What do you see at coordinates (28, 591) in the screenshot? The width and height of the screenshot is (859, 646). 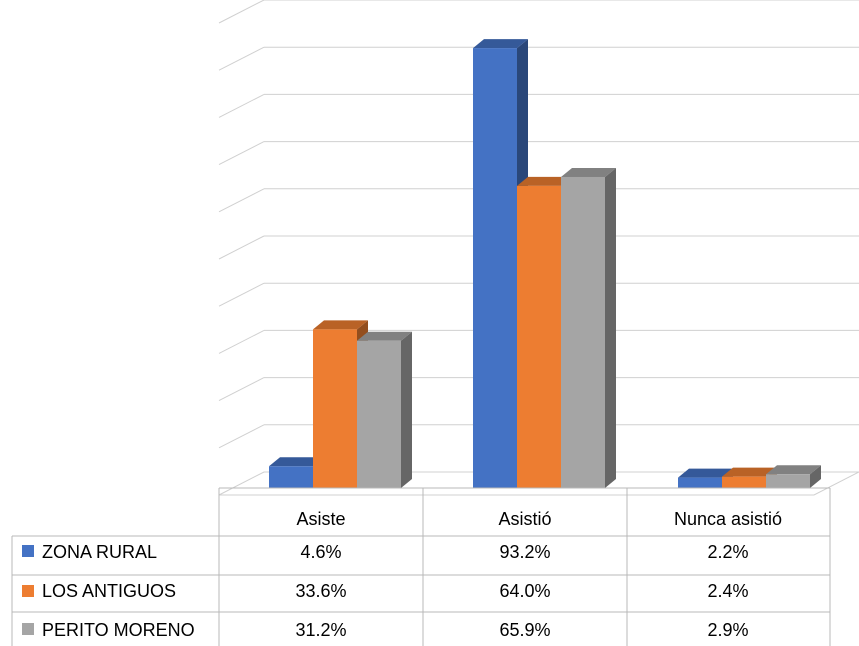 I see `legend-key-los-antiguos` at bounding box center [28, 591].